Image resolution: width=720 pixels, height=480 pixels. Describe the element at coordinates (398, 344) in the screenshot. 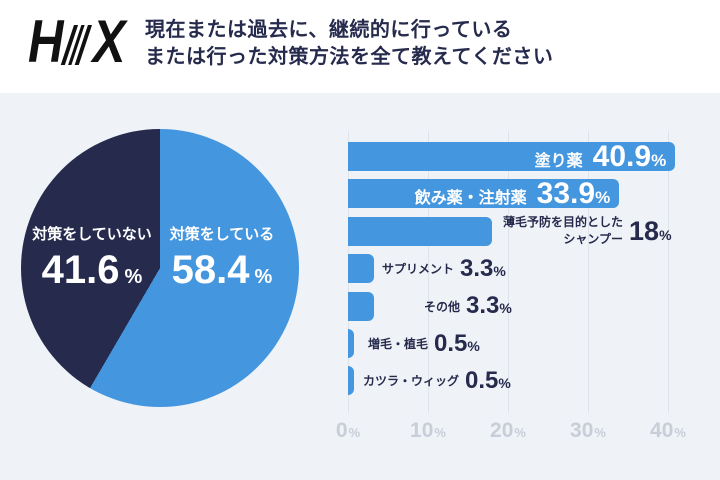

I see `bar-category-label: 増毛・植毛` at that location.